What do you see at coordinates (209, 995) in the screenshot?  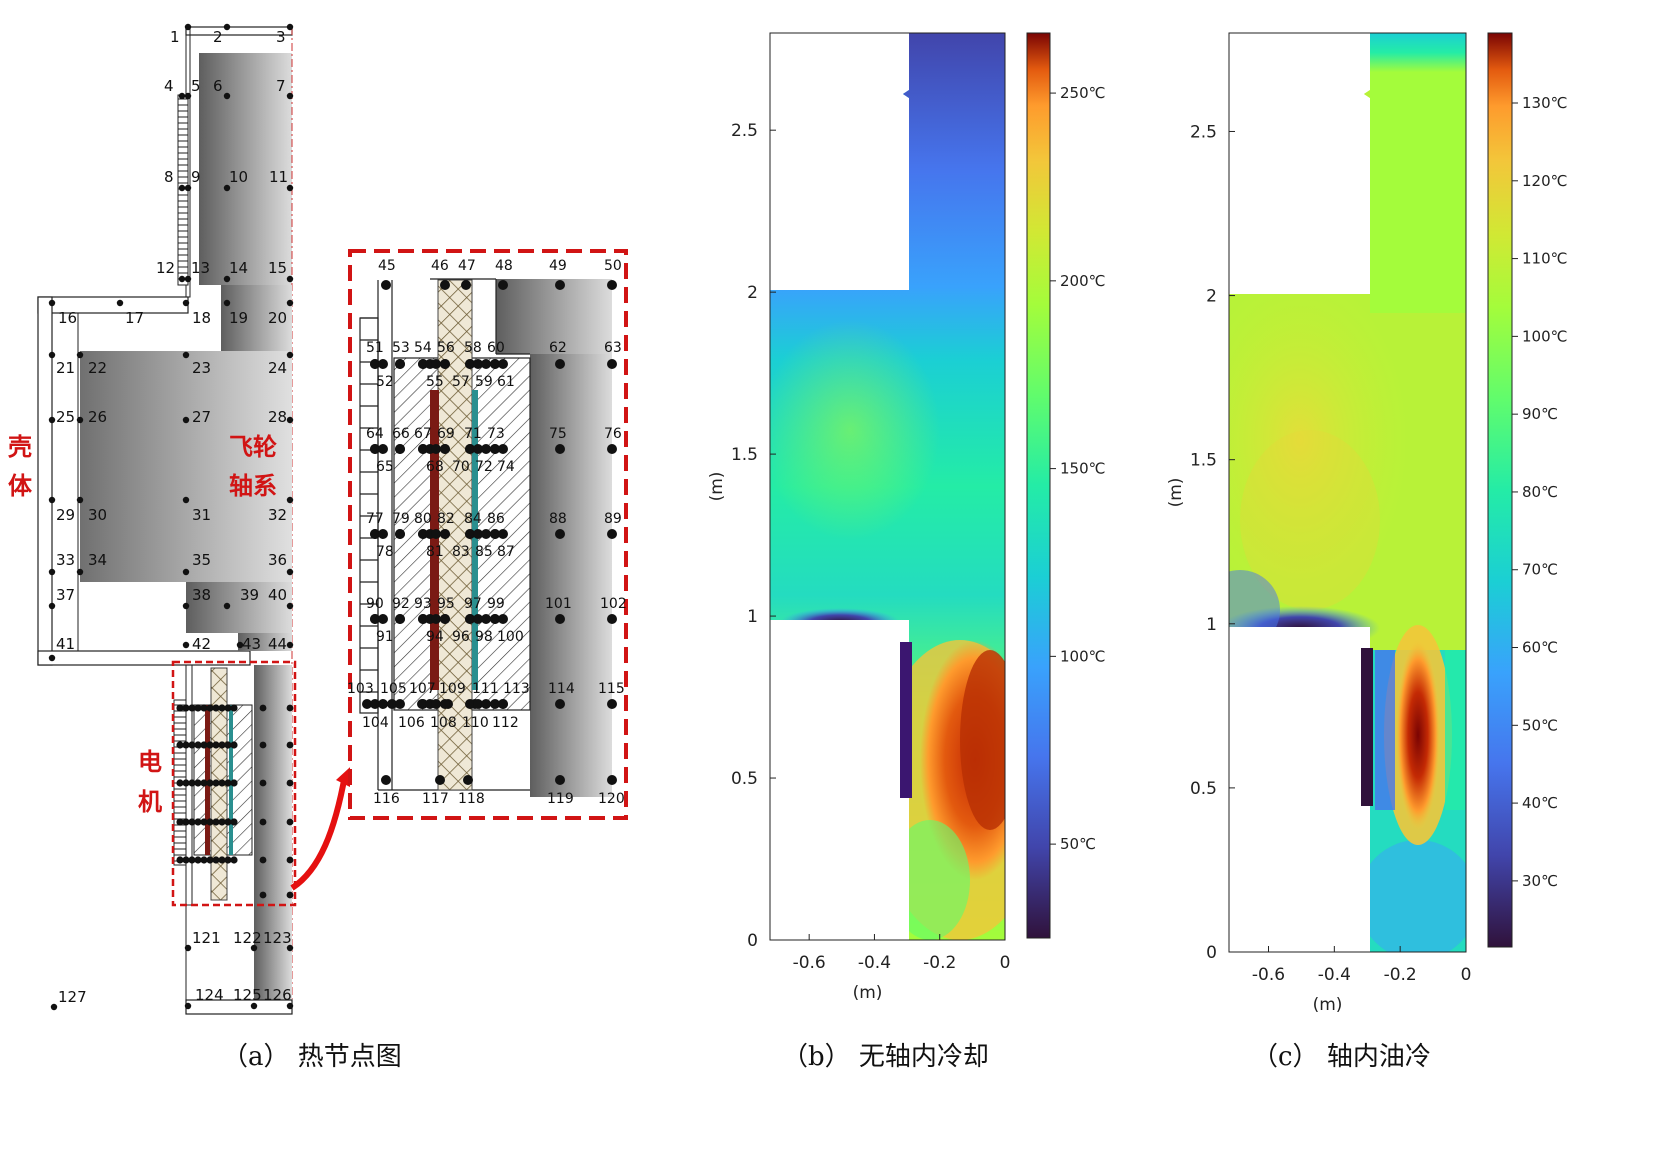 I see `node-label: 124` at bounding box center [209, 995].